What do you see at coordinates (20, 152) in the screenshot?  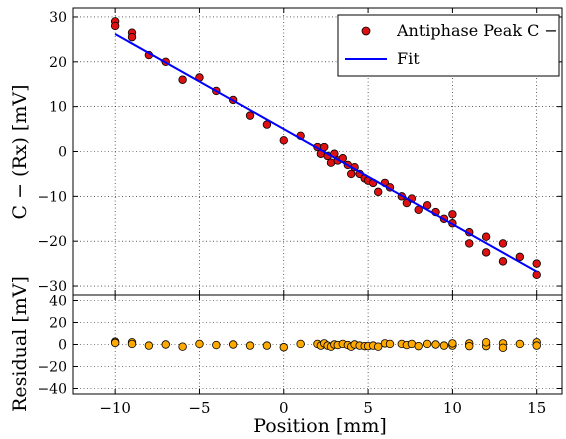 I see `main-y-axis-label: C − (Rx) [mV]` at bounding box center [20, 152].